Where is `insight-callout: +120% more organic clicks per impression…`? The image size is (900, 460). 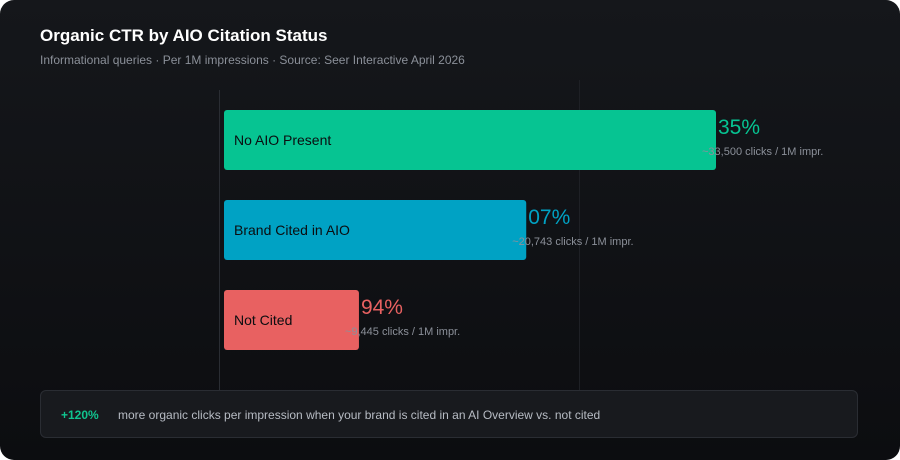
insight-callout: +120% more organic clicks per impression… is located at coordinates (449, 414).